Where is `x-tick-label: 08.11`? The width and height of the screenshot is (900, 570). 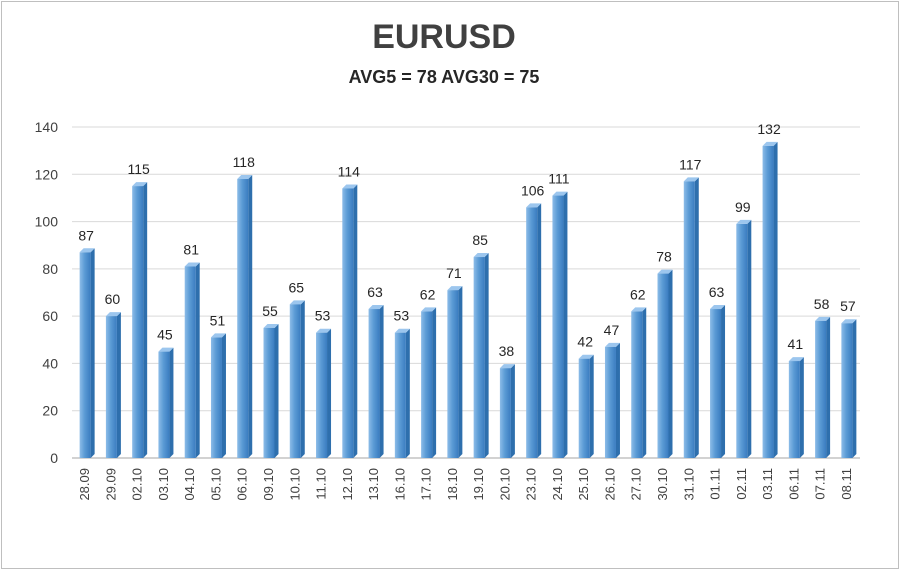
x-tick-label: 08.11 is located at coordinates (846, 484).